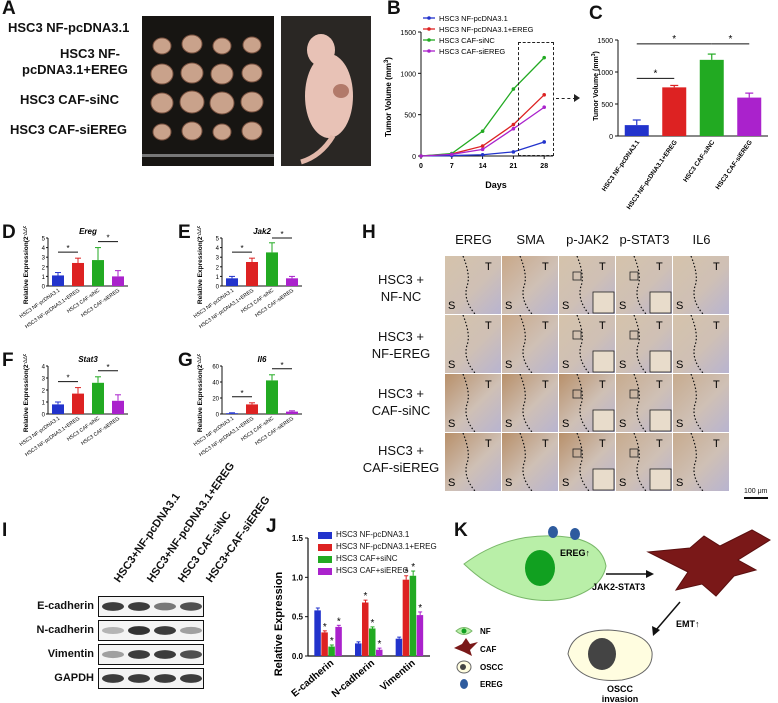 This screenshot has width=778, height=703. What do you see at coordinates (26, 265) in the screenshot?
I see `chart-d-ylabel: Relative Expression(2-△△CT)` at bounding box center [26, 265].